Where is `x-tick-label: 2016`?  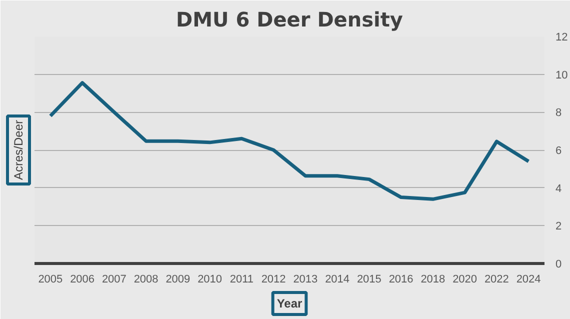 x-tick-label: 2016 is located at coordinates (401, 280).